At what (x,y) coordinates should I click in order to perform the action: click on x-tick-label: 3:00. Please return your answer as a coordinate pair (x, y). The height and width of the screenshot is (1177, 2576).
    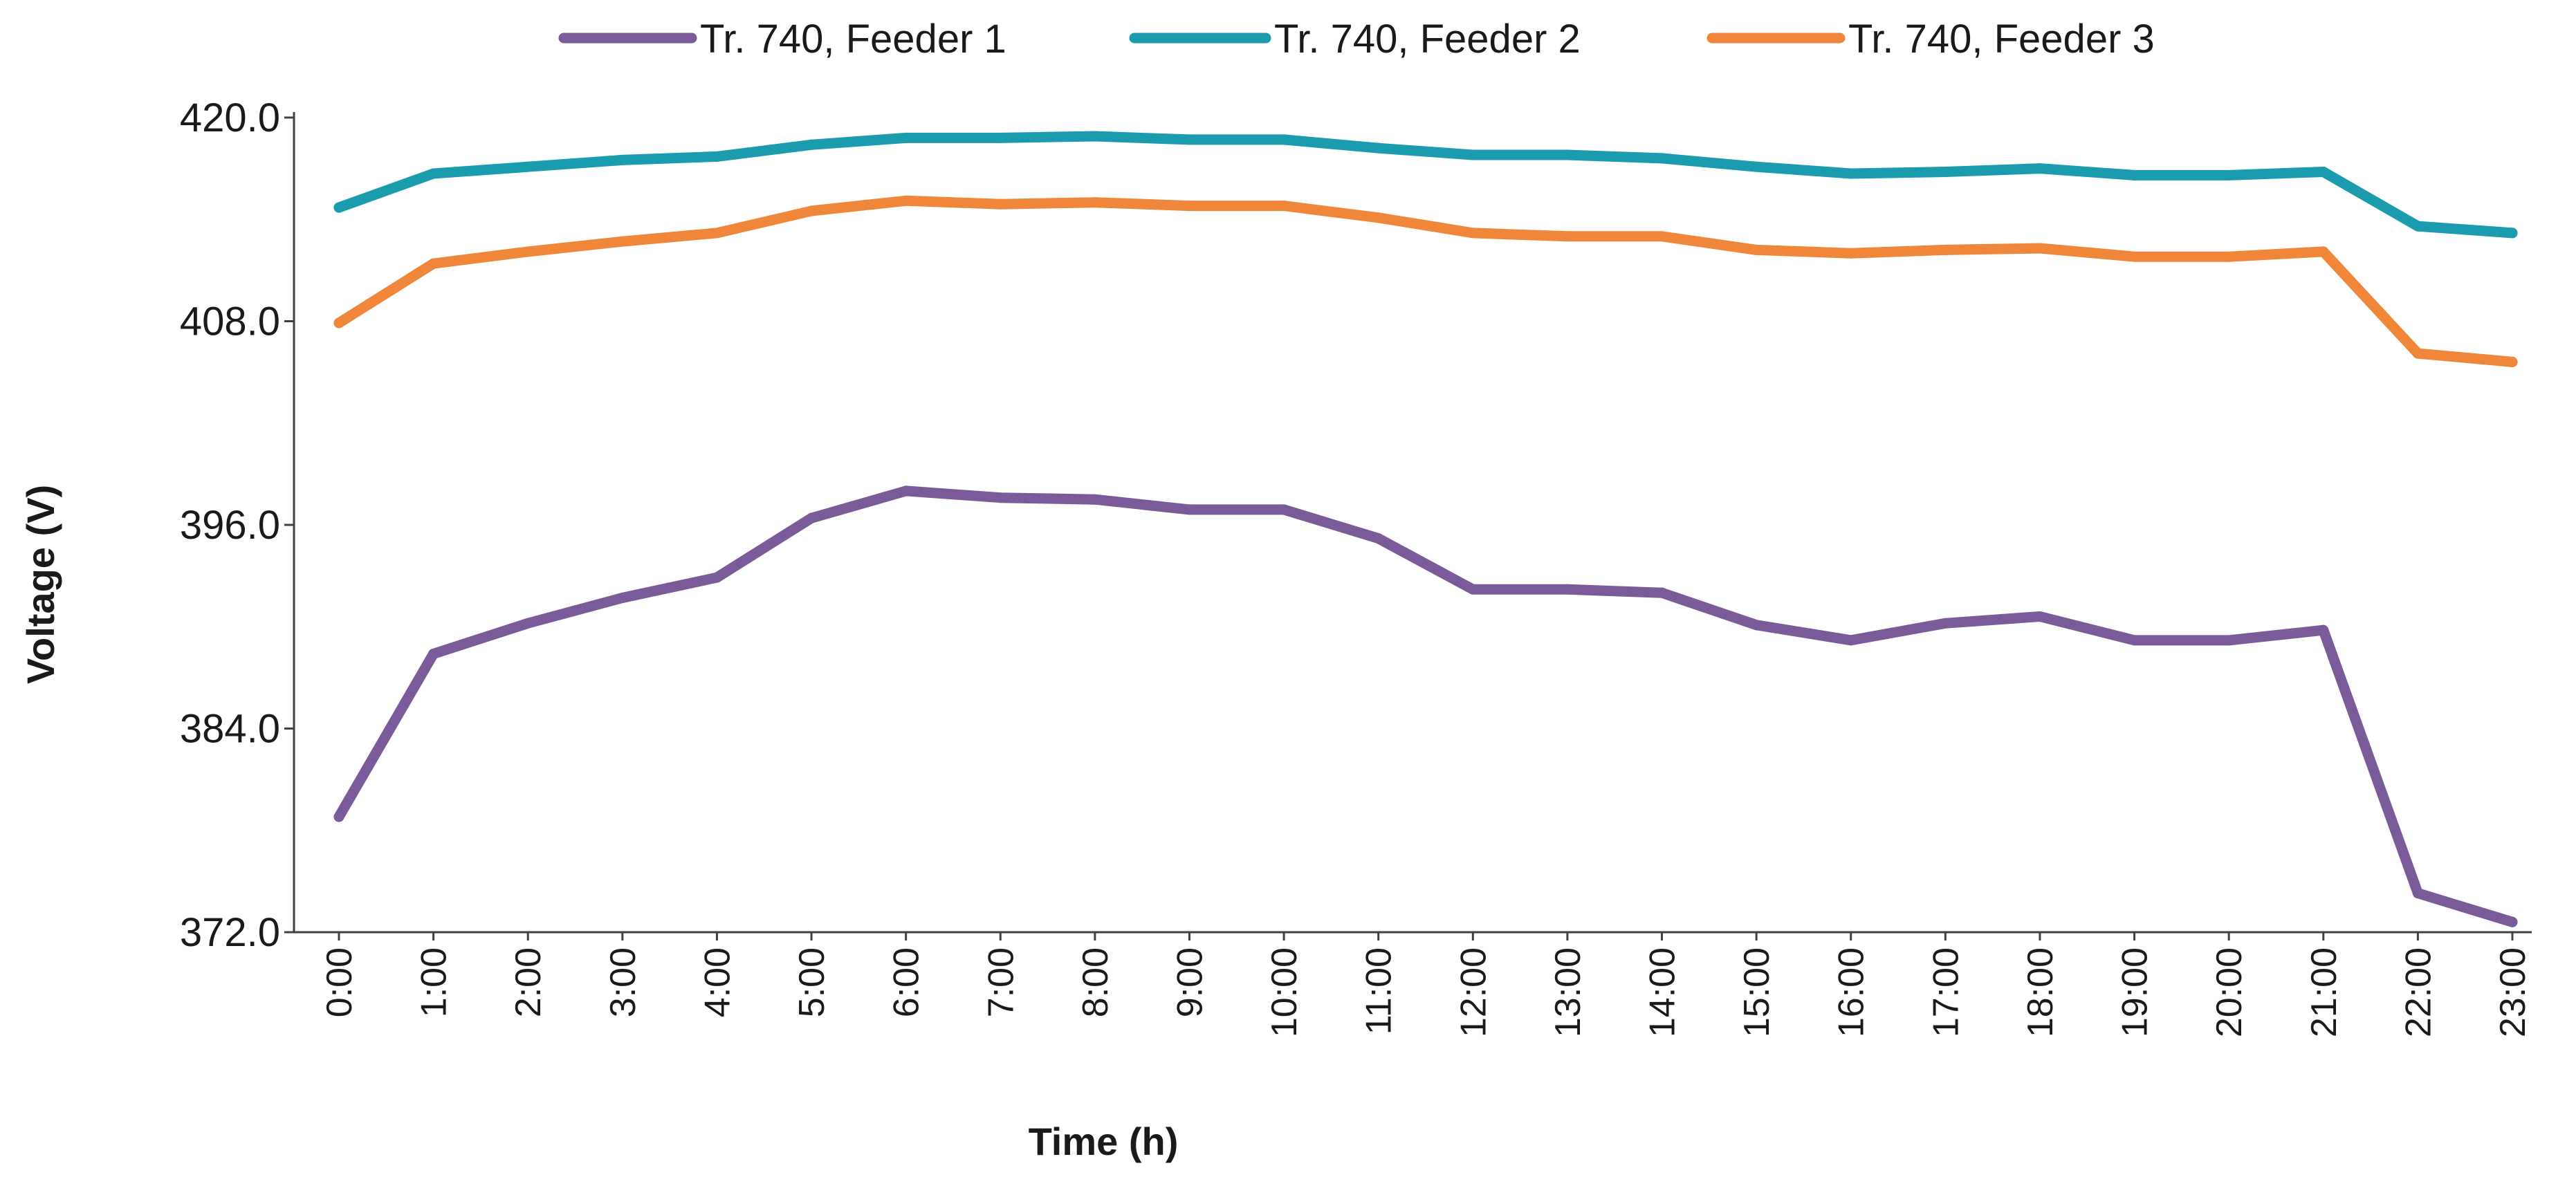
    Looking at the image, I should click on (623, 982).